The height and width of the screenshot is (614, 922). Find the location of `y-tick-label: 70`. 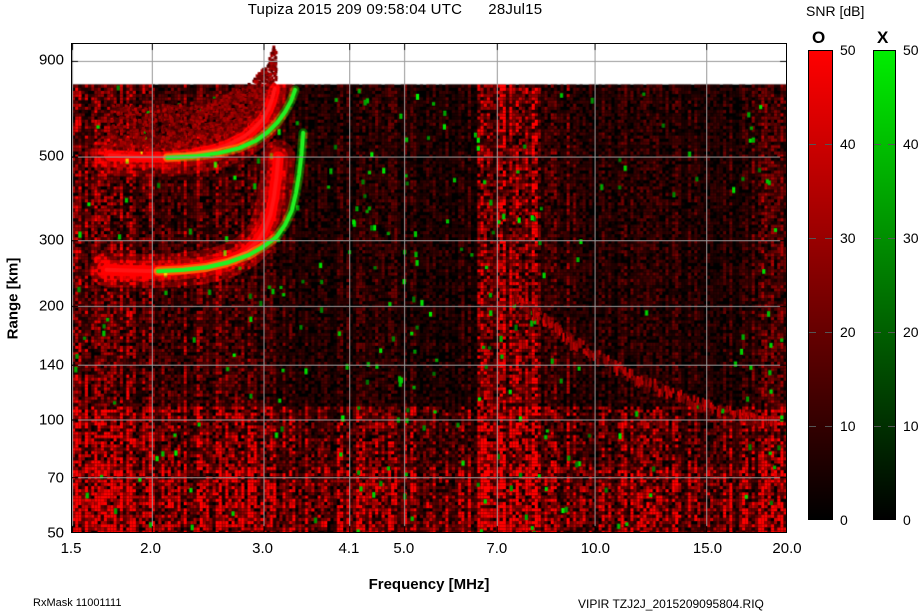

y-tick-label: 70 is located at coordinates (55, 478).